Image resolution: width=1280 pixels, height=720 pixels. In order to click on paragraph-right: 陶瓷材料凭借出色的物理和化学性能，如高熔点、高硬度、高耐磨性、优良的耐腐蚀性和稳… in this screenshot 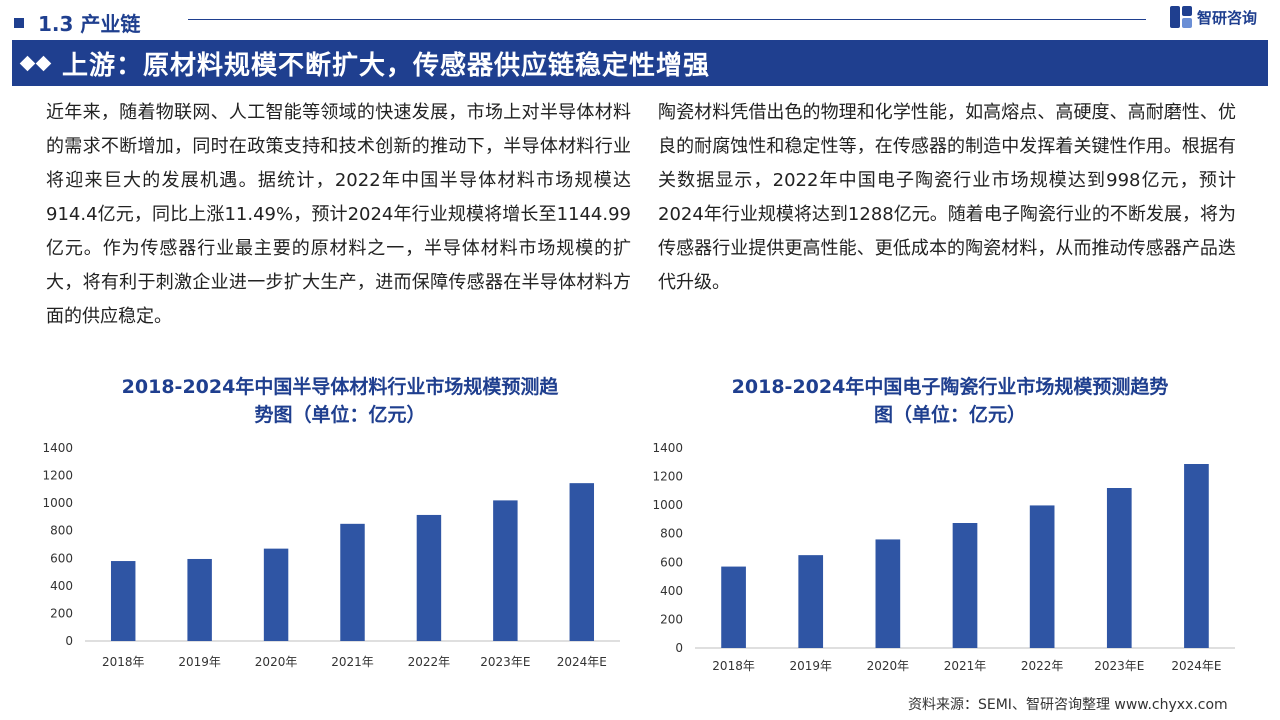, I will do `click(947, 197)`.